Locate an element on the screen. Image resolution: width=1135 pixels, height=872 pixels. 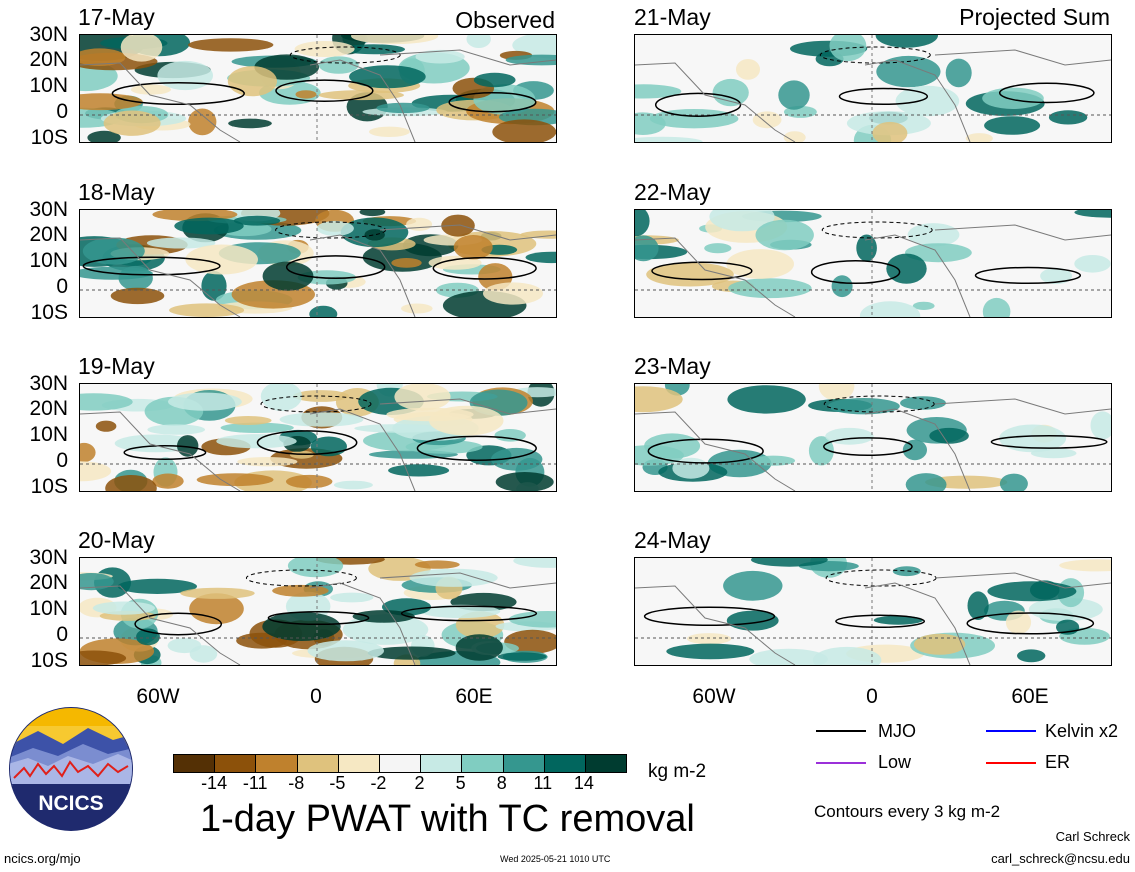
legend-er-label: ER is located at coordinates (1058, 762).